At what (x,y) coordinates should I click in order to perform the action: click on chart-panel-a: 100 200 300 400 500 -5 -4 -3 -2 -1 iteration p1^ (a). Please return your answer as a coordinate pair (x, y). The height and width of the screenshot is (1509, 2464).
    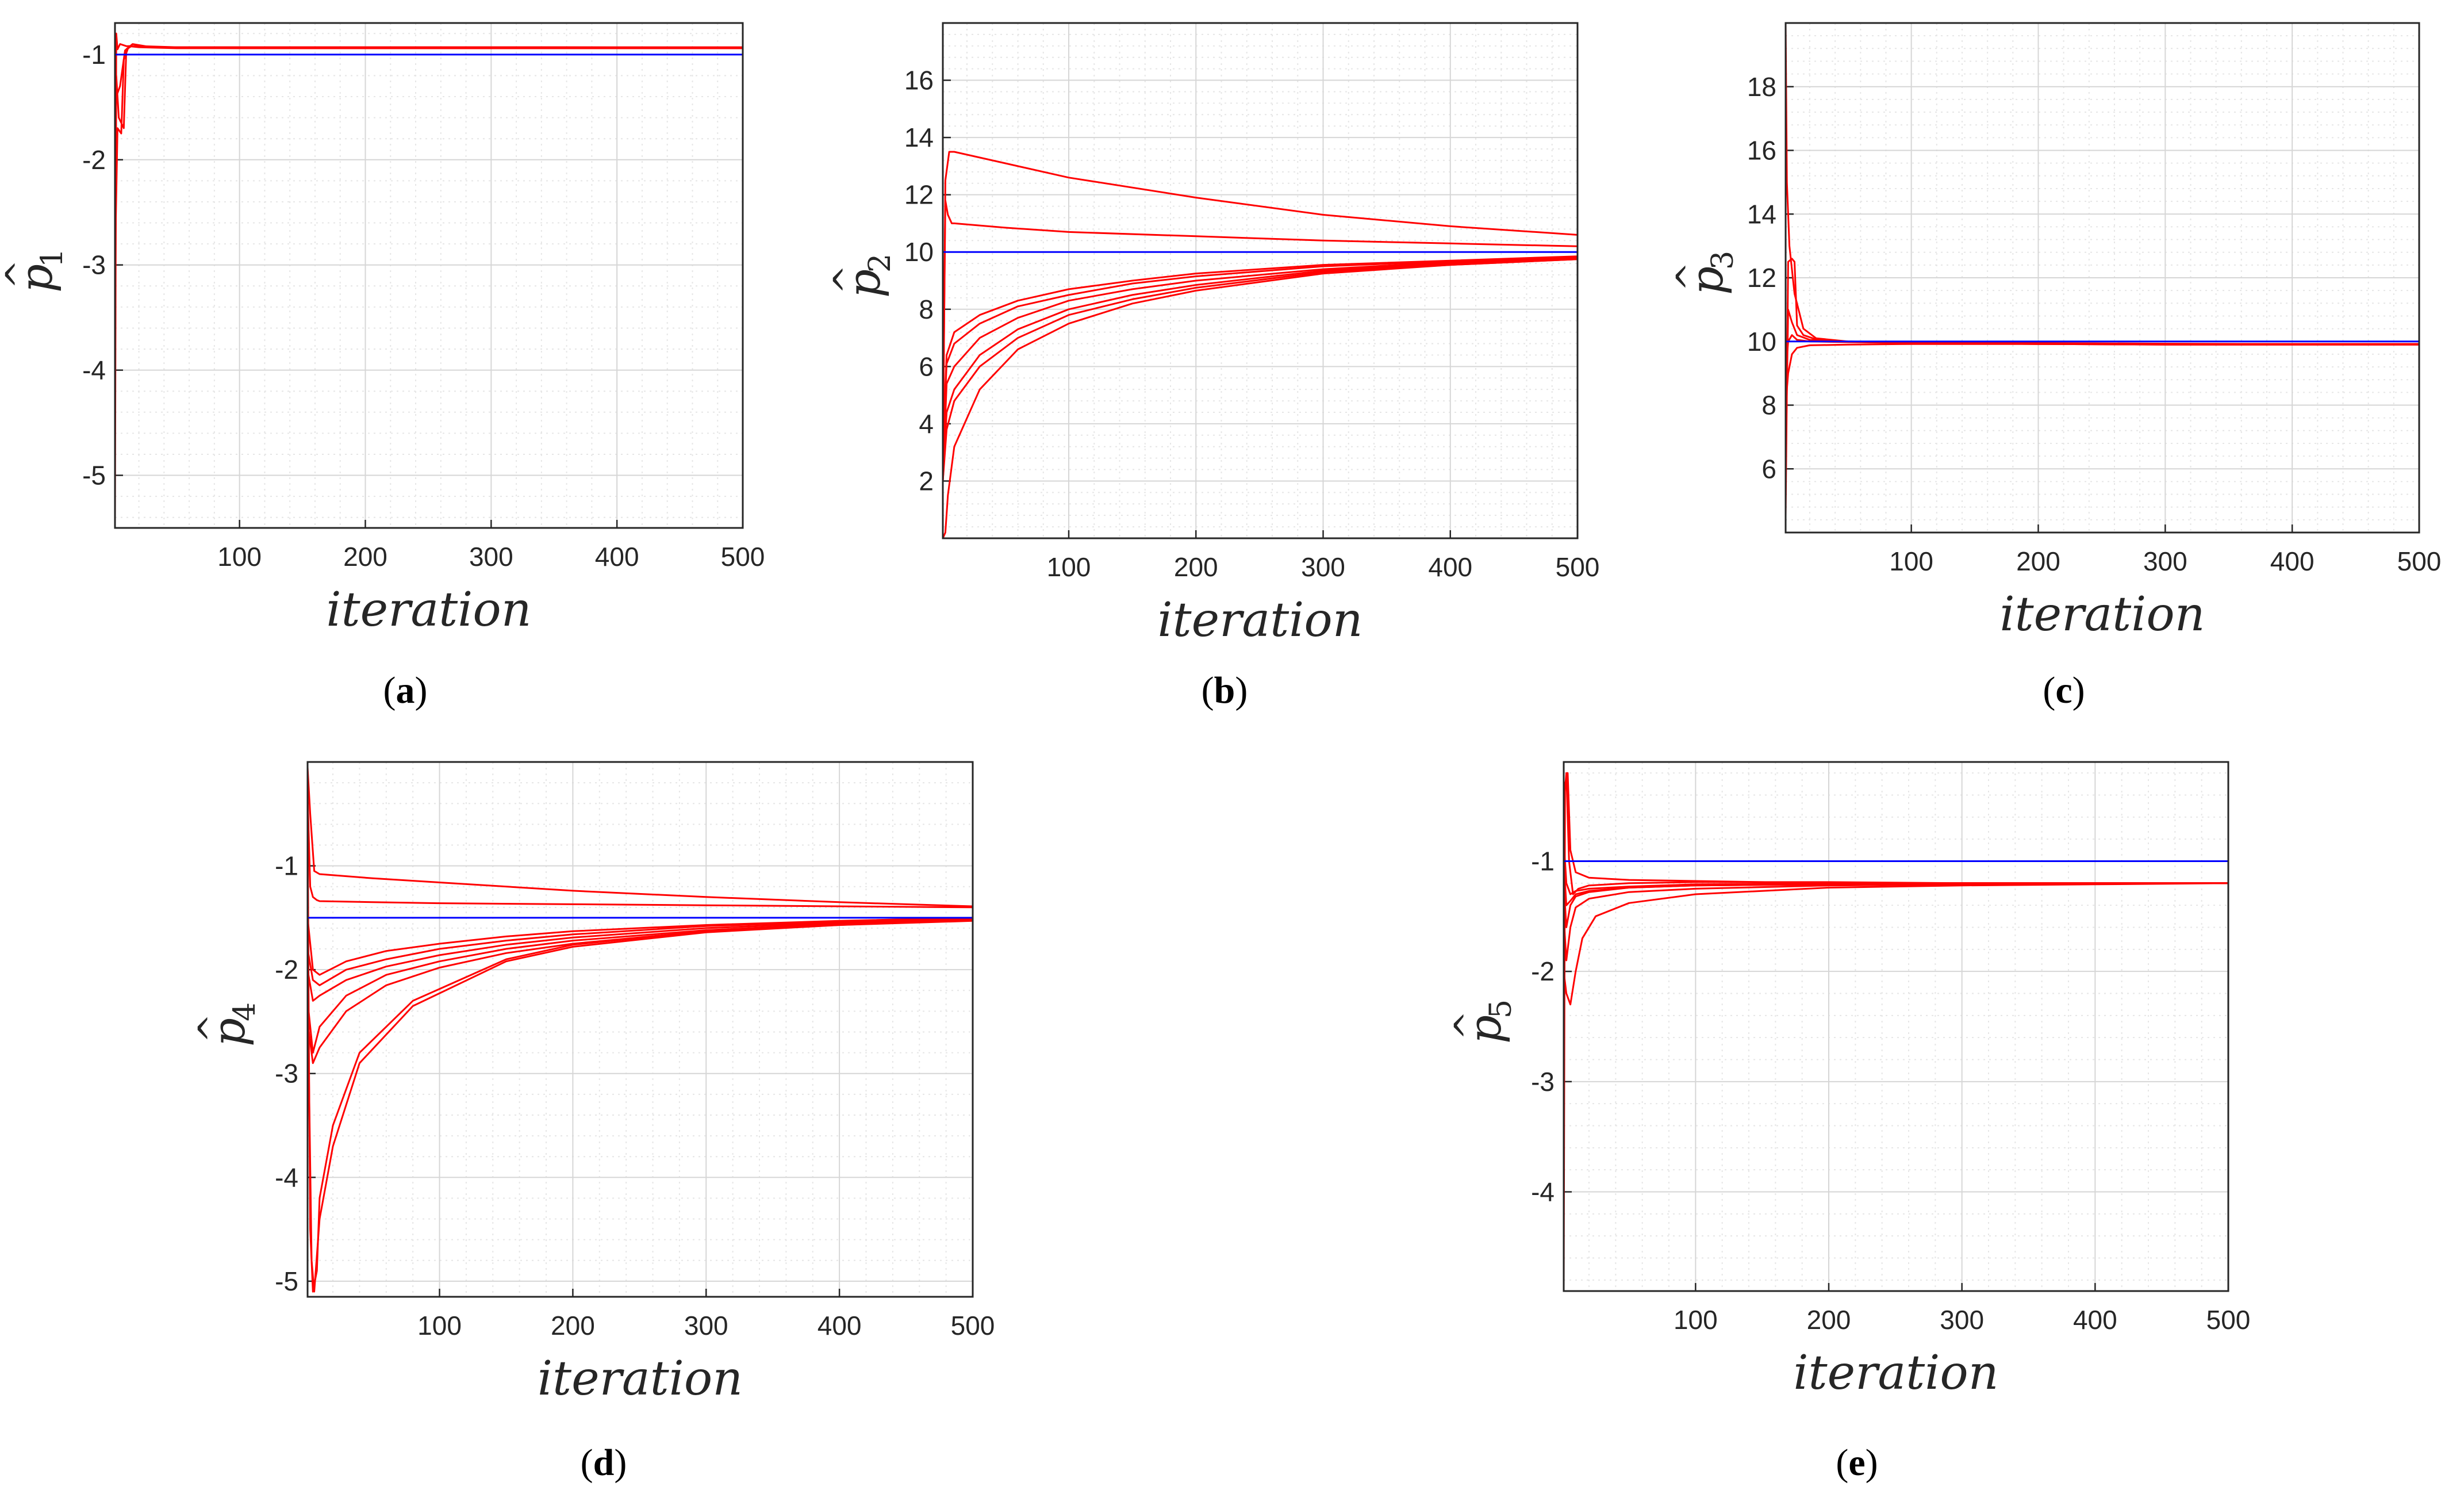
    Looking at the image, I should click on (382, 366).